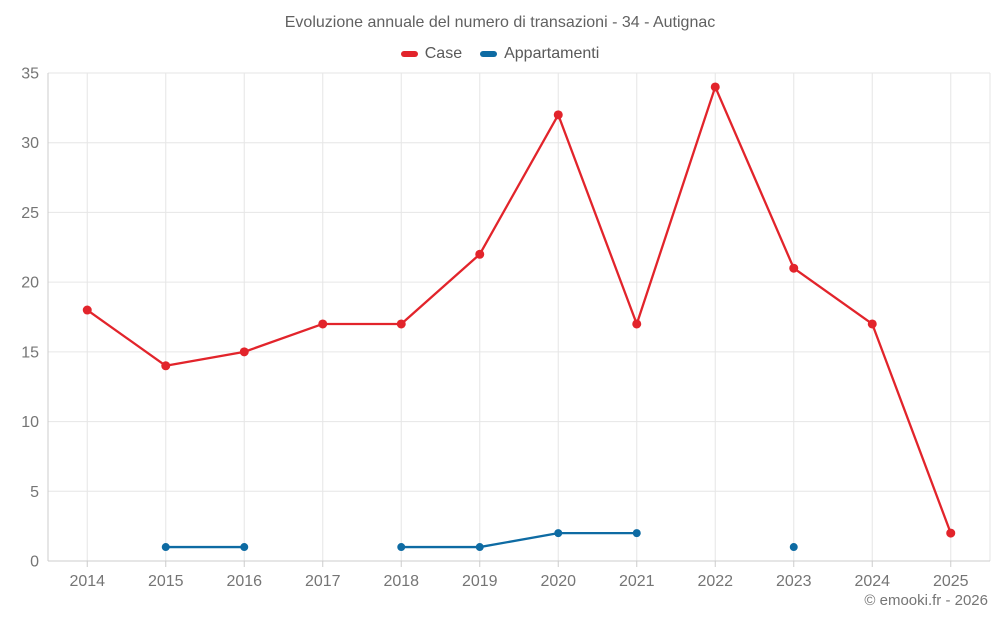 The height and width of the screenshot is (625, 1000). Describe the element at coordinates (401, 581) in the screenshot. I see `x-tick-label: 2018` at that location.